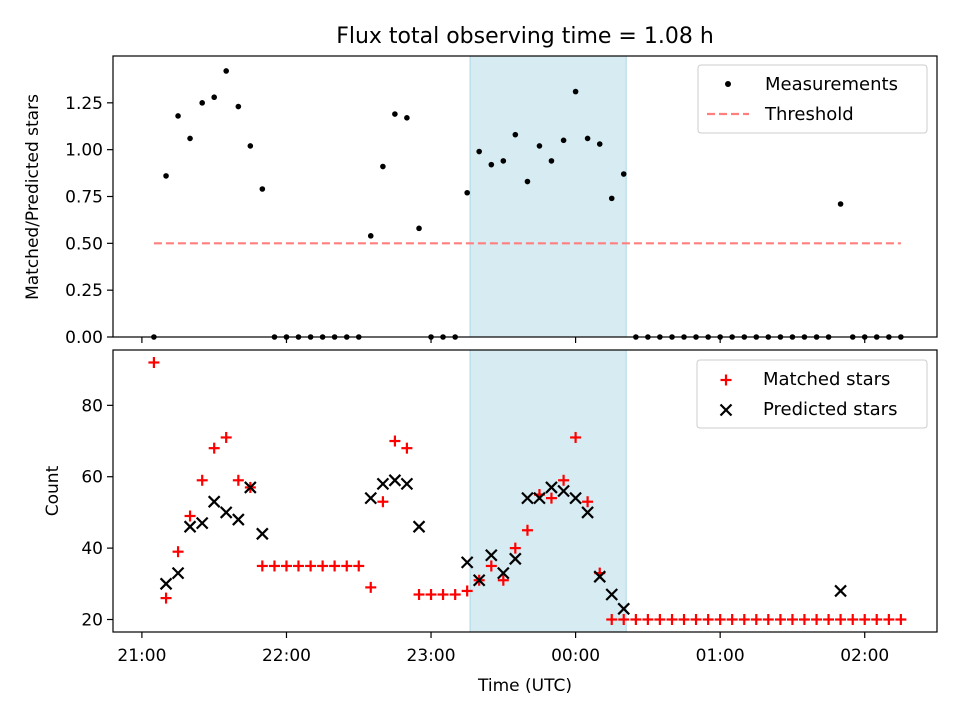 This screenshot has width=960, height=720. What do you see at coordinates (92, 406) in the screenshot?
I see `y-tick-label: 80` at bounding box center [92, 406].